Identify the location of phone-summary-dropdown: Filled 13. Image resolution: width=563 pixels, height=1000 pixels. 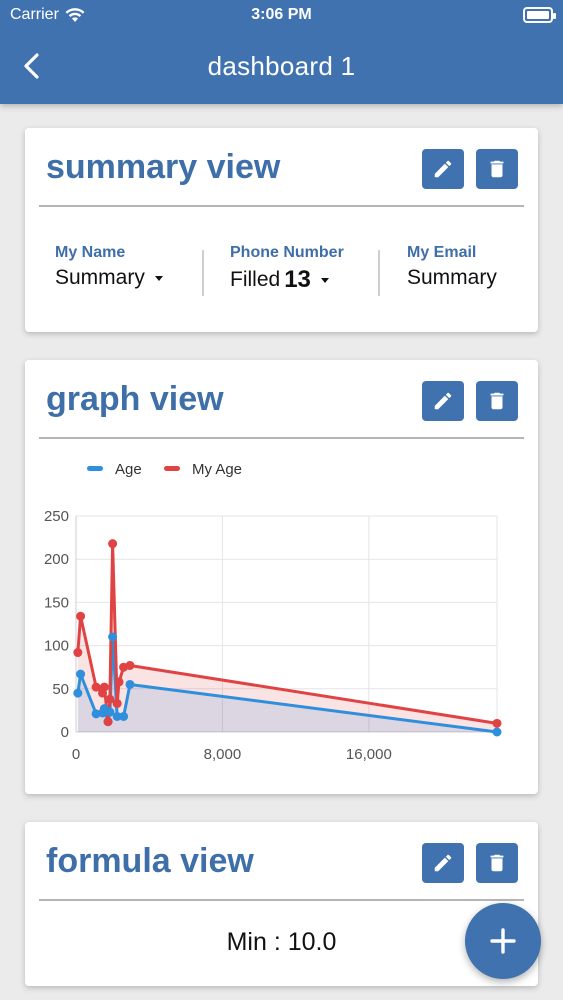
(287, 280).